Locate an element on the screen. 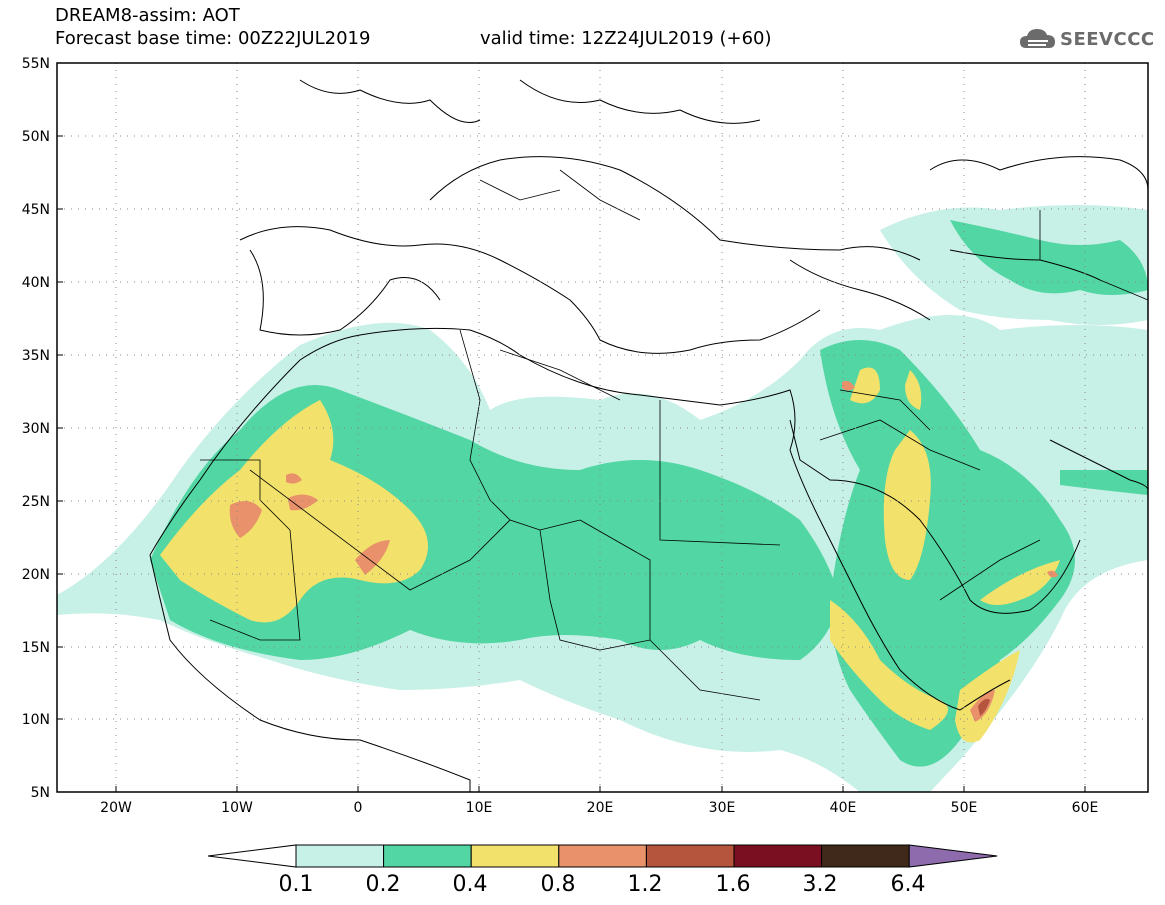 The image size is (1165, 905). lat-label-30n: 30N is located at coordinates (36, 429).